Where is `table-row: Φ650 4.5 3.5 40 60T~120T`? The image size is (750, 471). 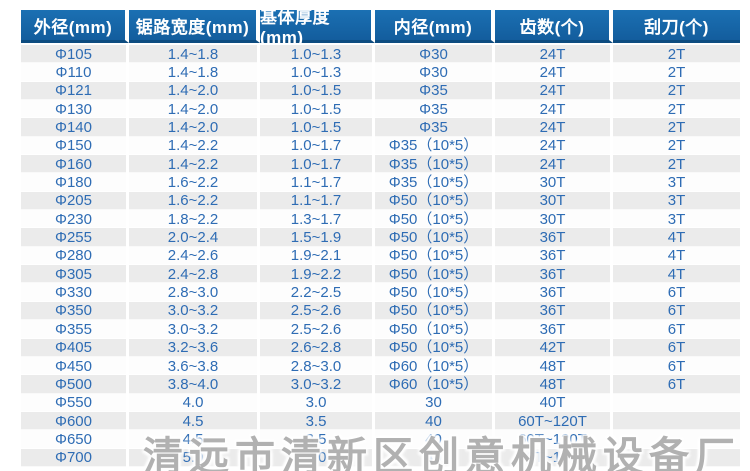
table-row: Φ650 4.5 3.5 40 60T~120T is located at coordinates (380, 439).